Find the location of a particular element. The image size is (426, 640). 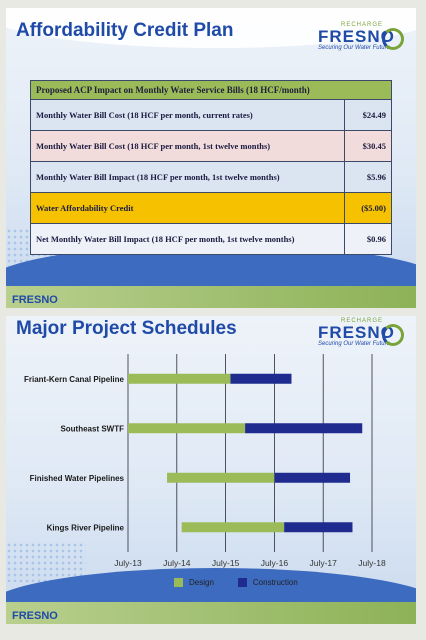

row-value: ($5.00) is located at coordinates (368, 208).